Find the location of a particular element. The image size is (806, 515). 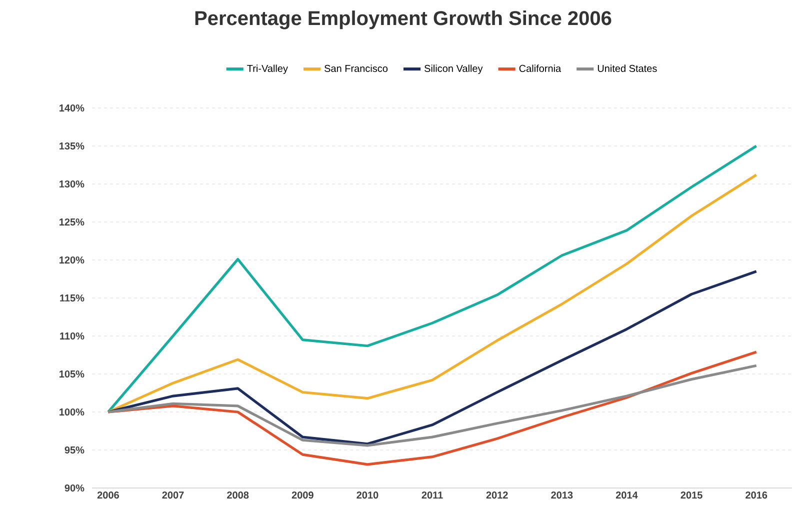

x-tick-label: 2008 is located at coordinates (238, 495).